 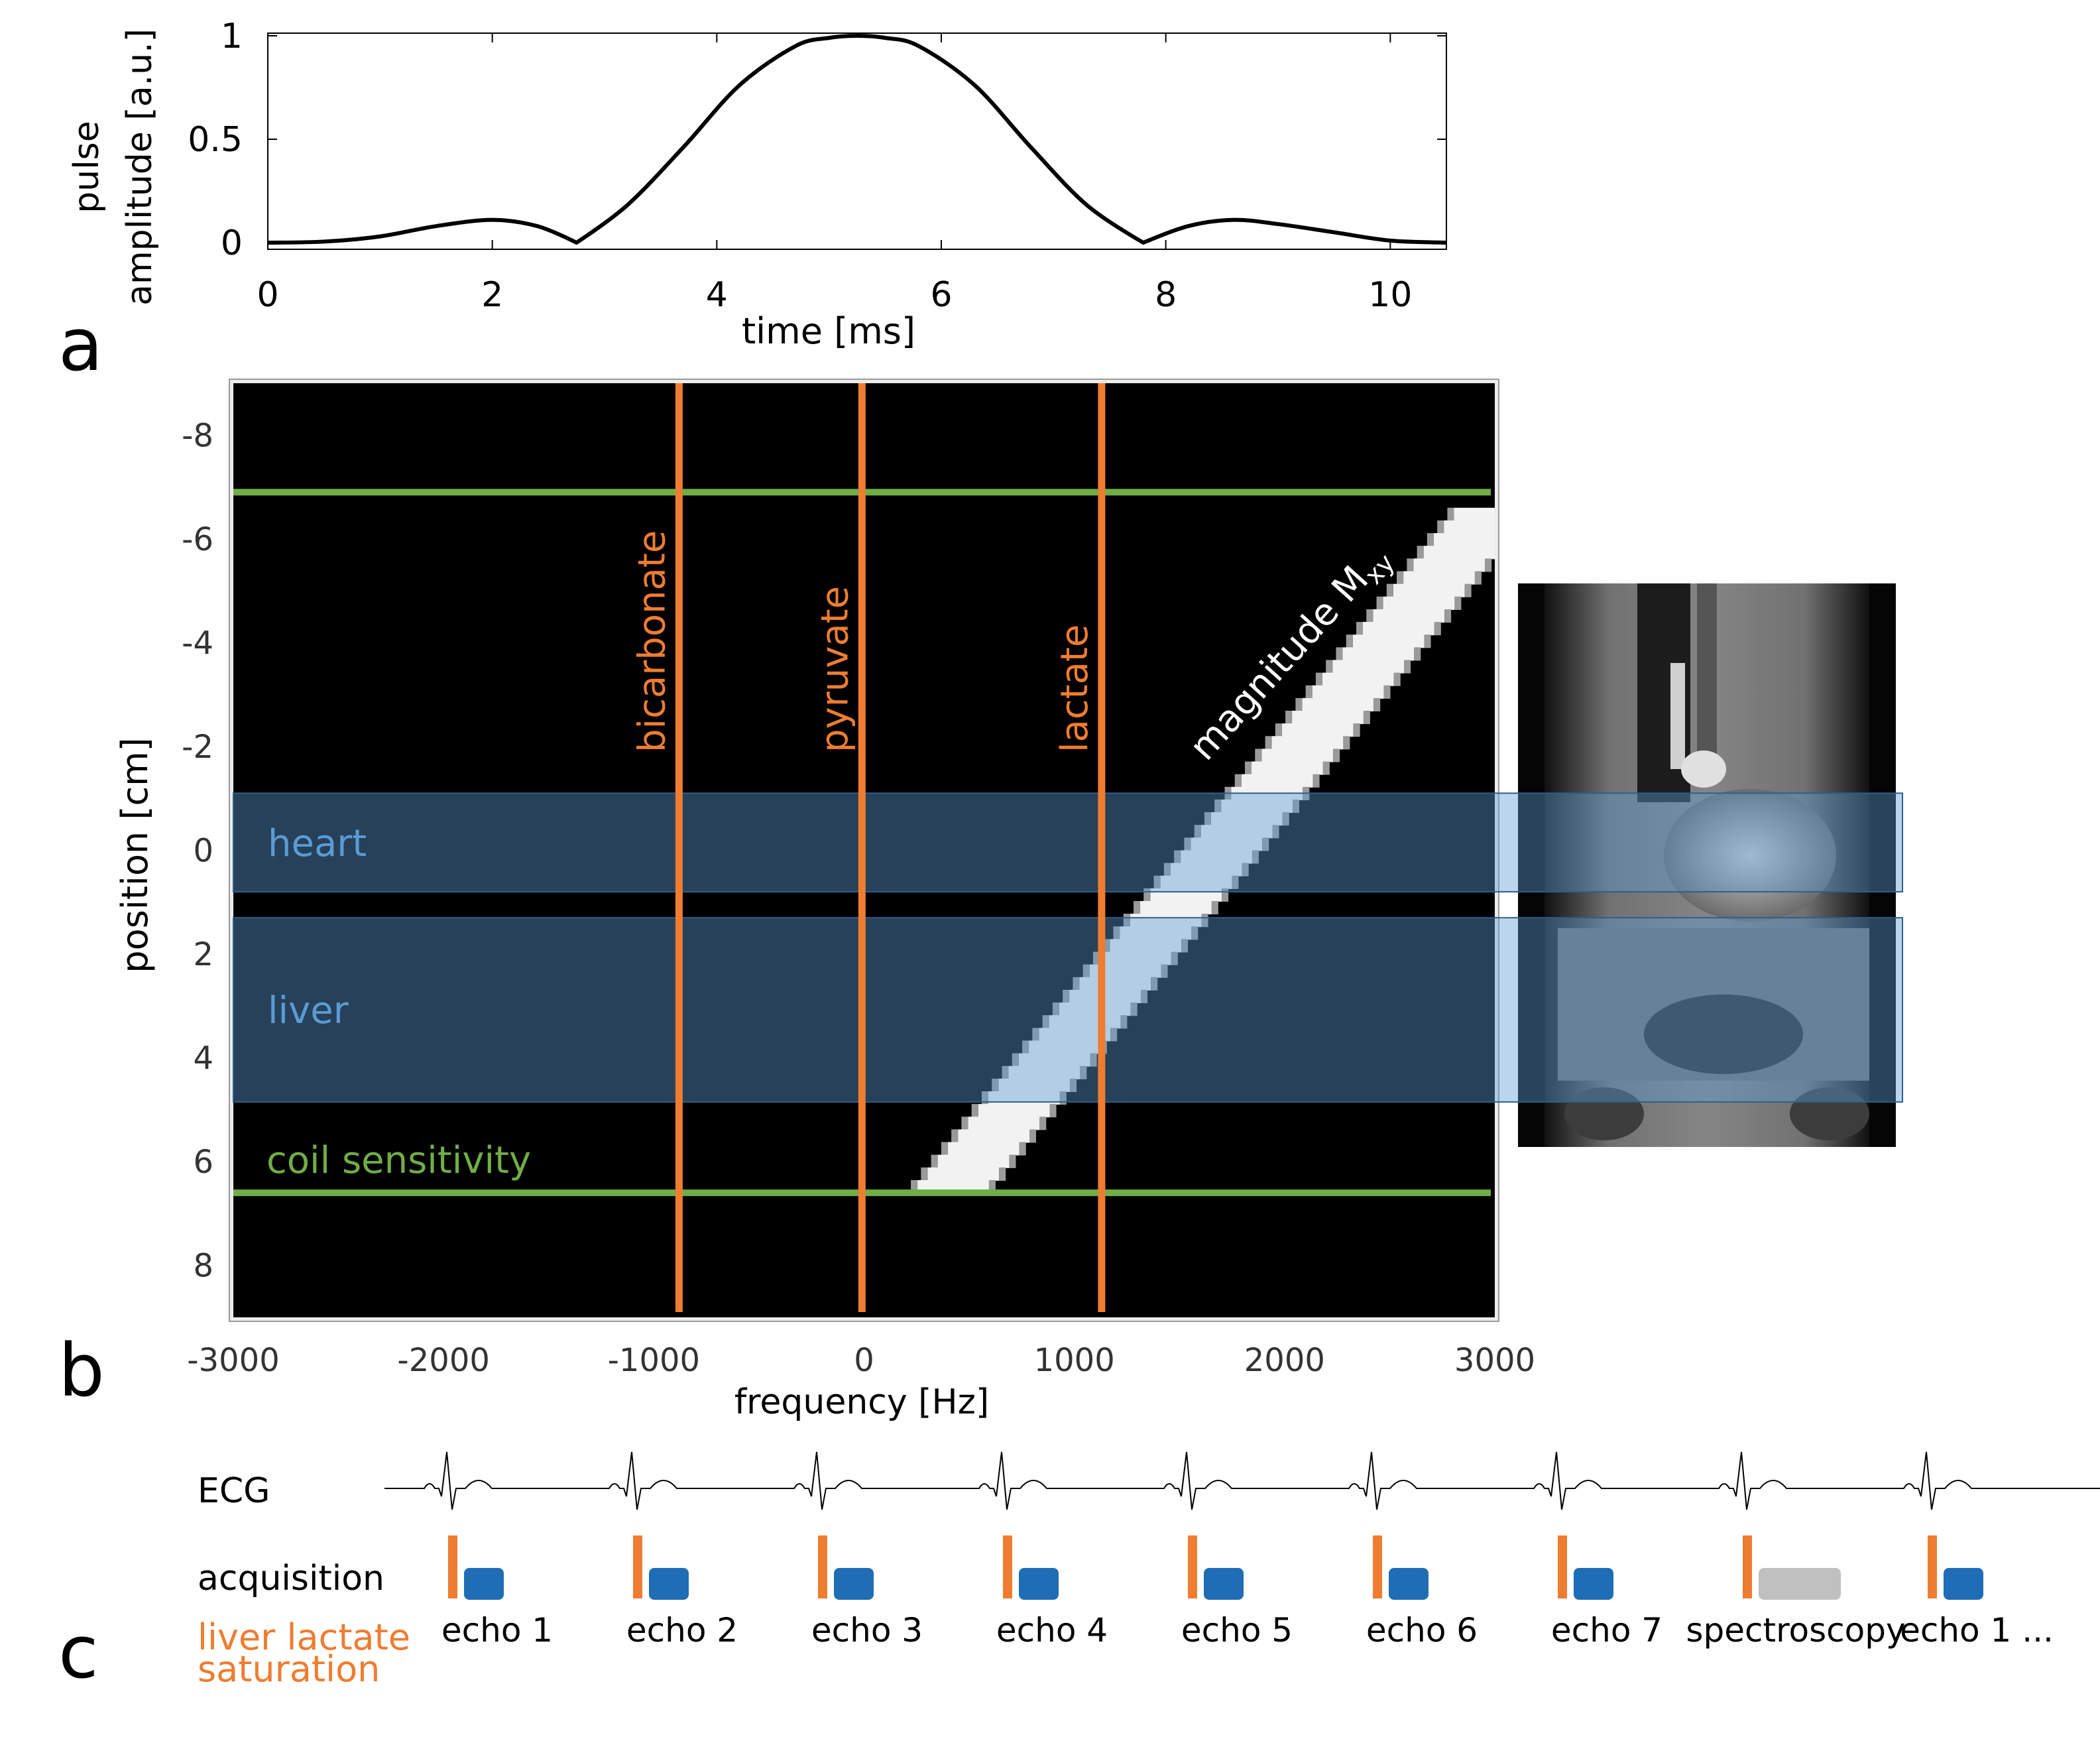 I want to click on x-tick-label-b: -3000, so click(x=233, y=1361).